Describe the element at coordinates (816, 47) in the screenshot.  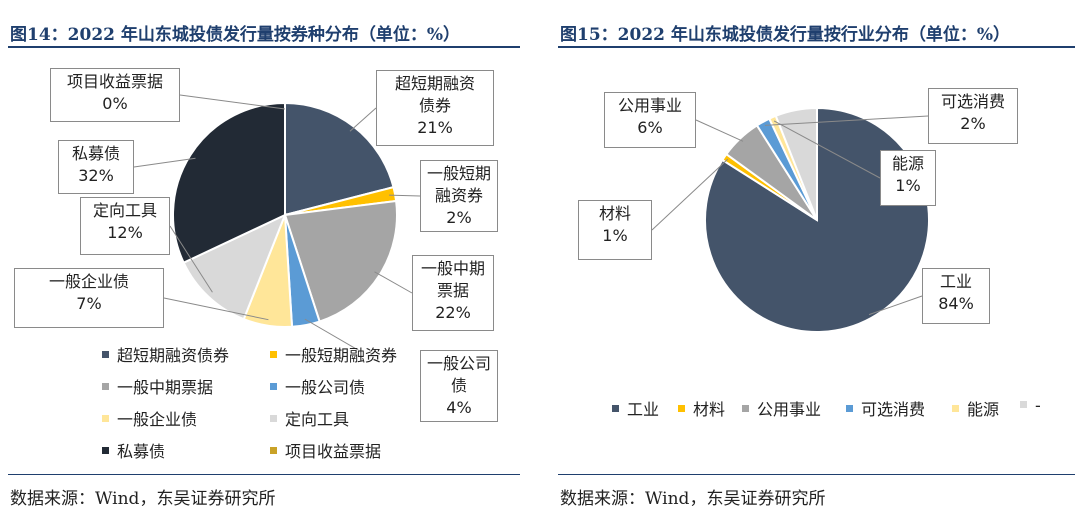
I see `right-title-rule` at that location.